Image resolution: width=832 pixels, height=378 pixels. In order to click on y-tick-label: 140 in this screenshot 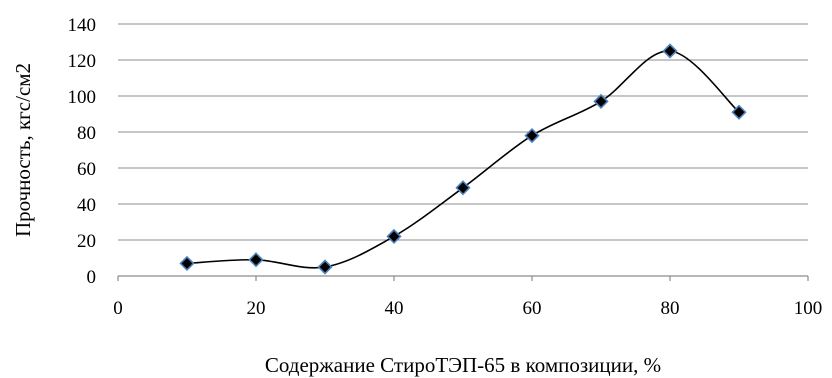, I will do `click(82, 25)`.